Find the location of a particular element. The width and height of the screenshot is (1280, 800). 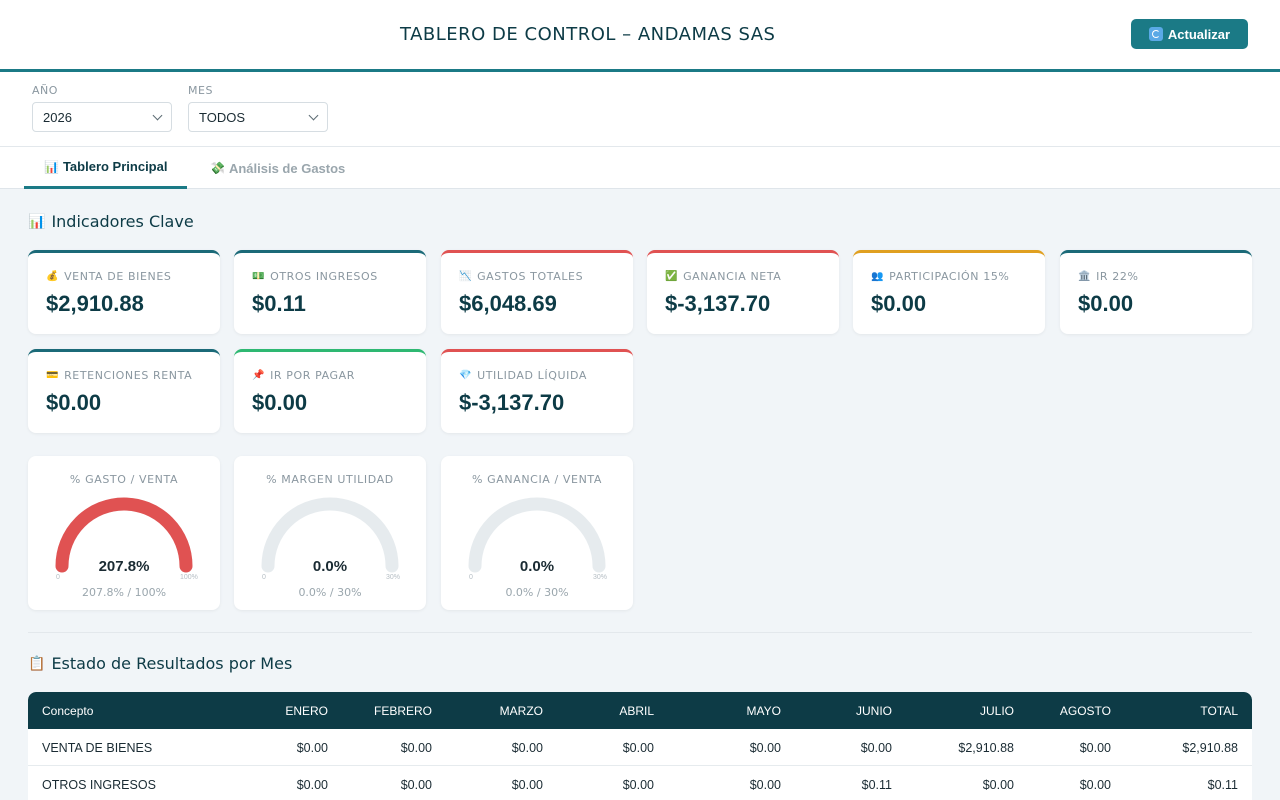

kpi-label-text: RETENCIONES RENTA is located at coordinates (128, 375).